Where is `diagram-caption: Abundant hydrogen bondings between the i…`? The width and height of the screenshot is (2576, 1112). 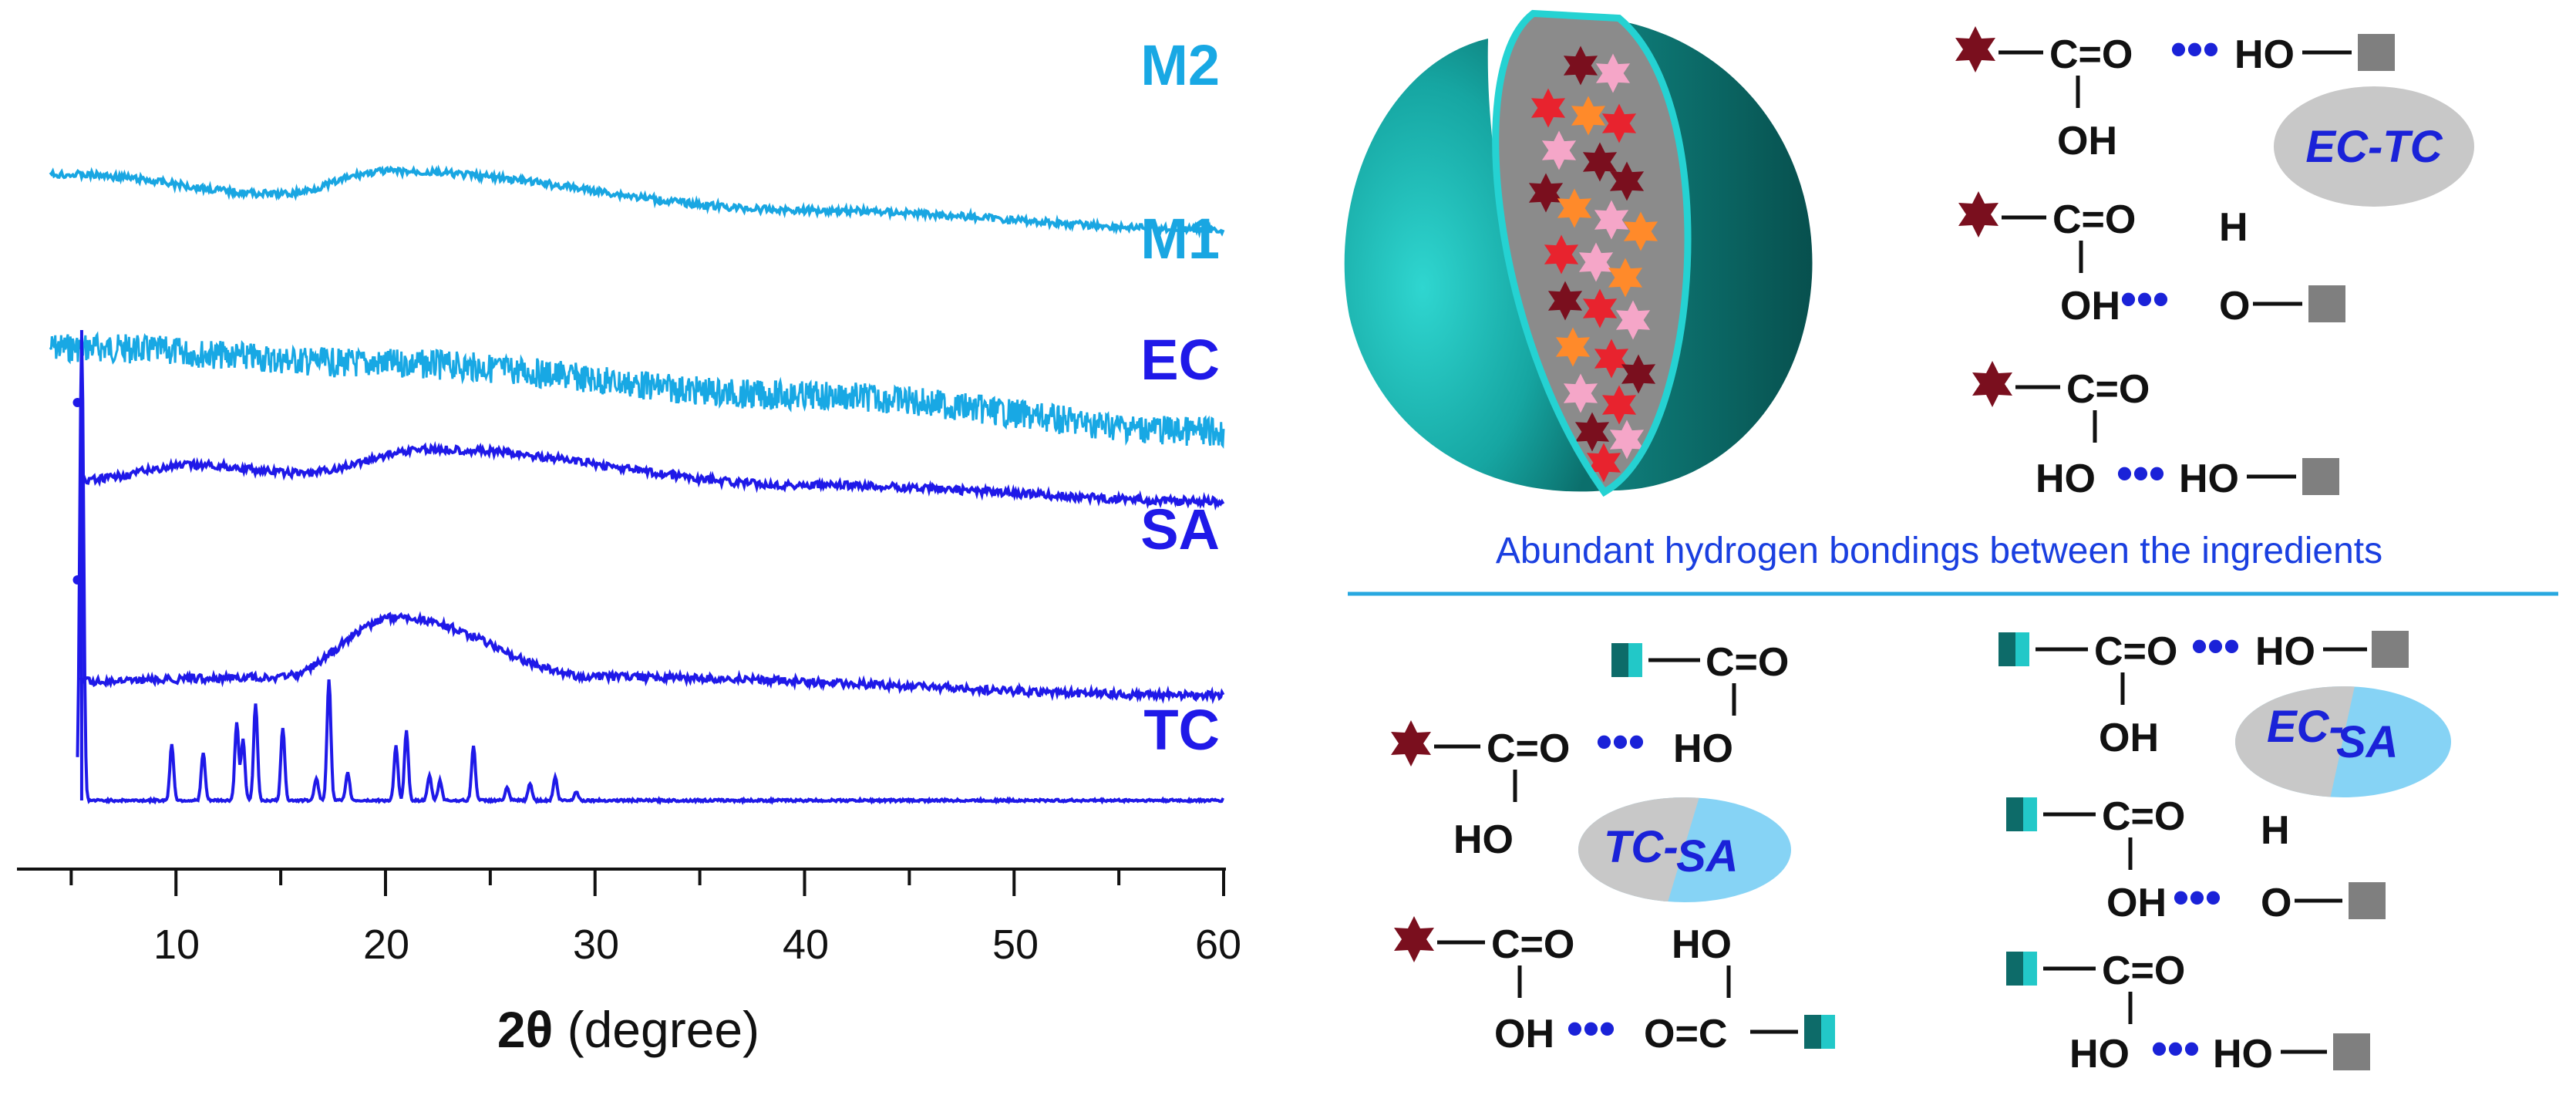 diagram-caption: Abundant hydrogen bondings between the i… is located at coordinates (1939, 551).